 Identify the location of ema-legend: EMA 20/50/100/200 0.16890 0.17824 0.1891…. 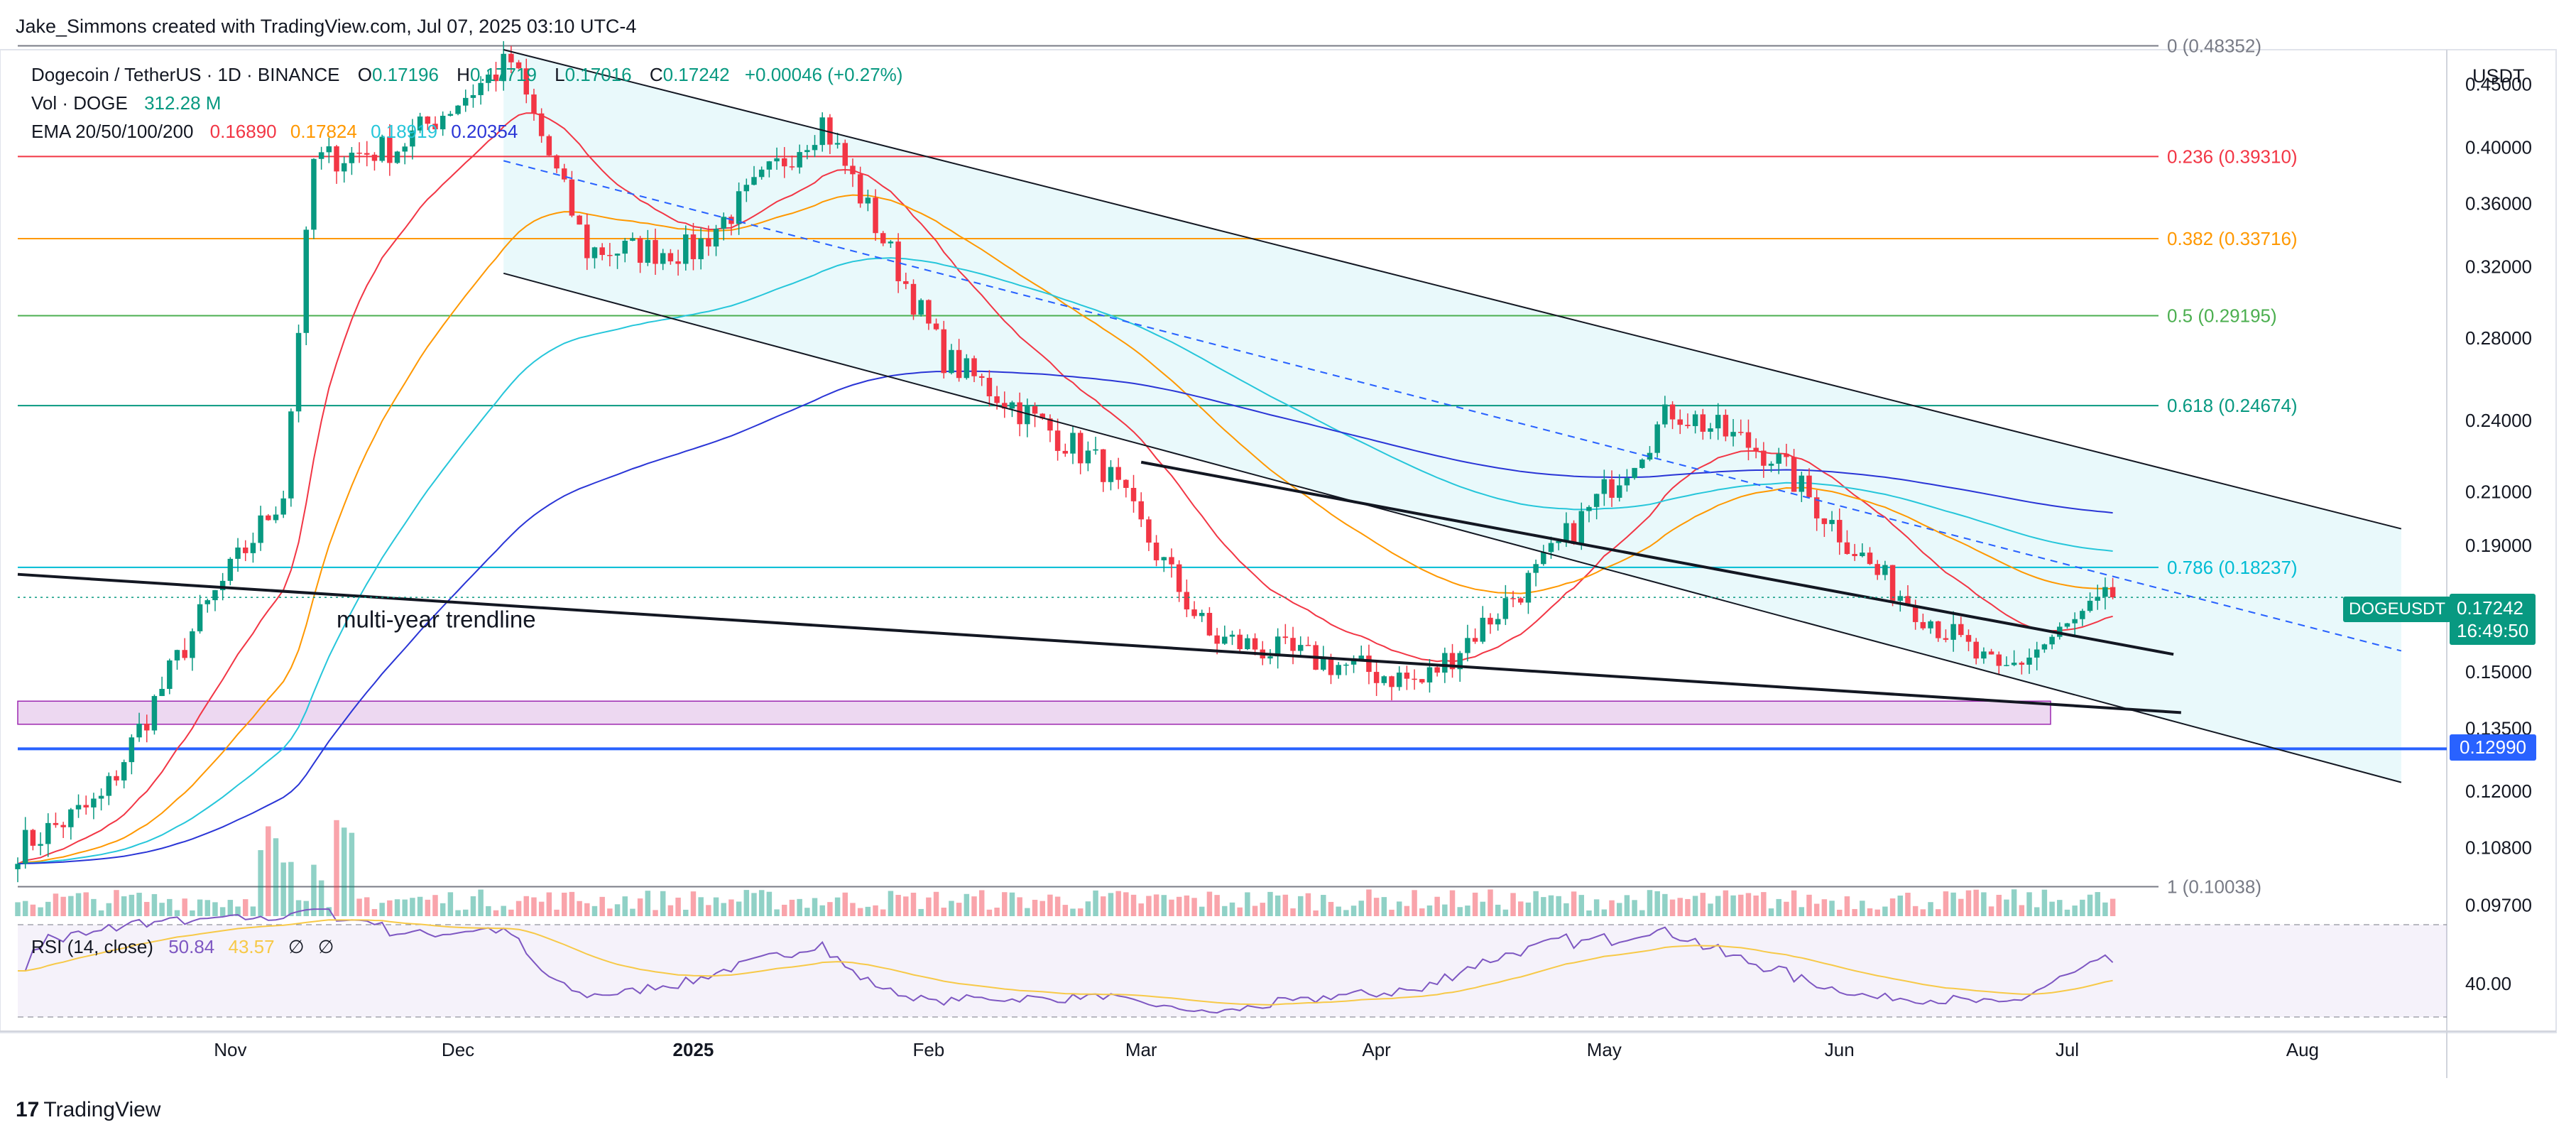
(274, 132).